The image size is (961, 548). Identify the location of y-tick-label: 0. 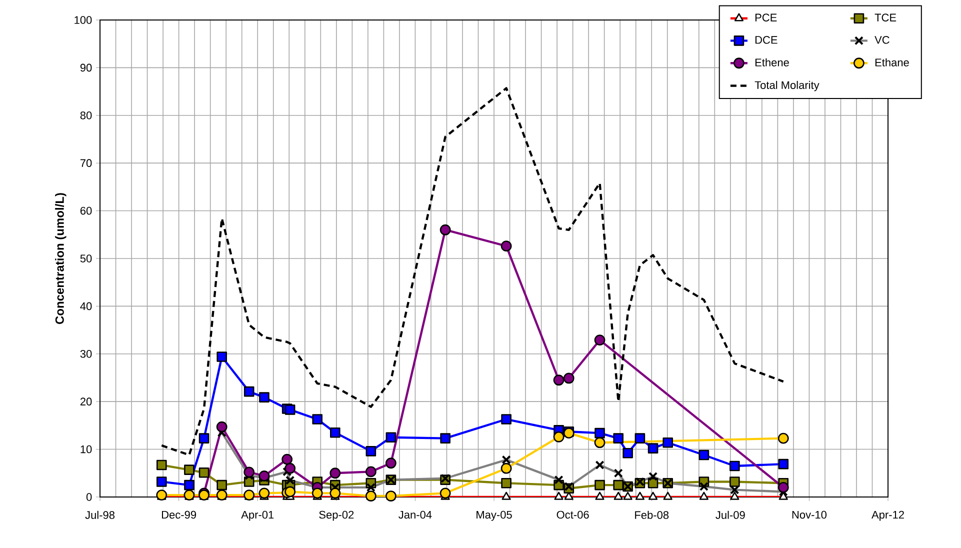
(89, 497).